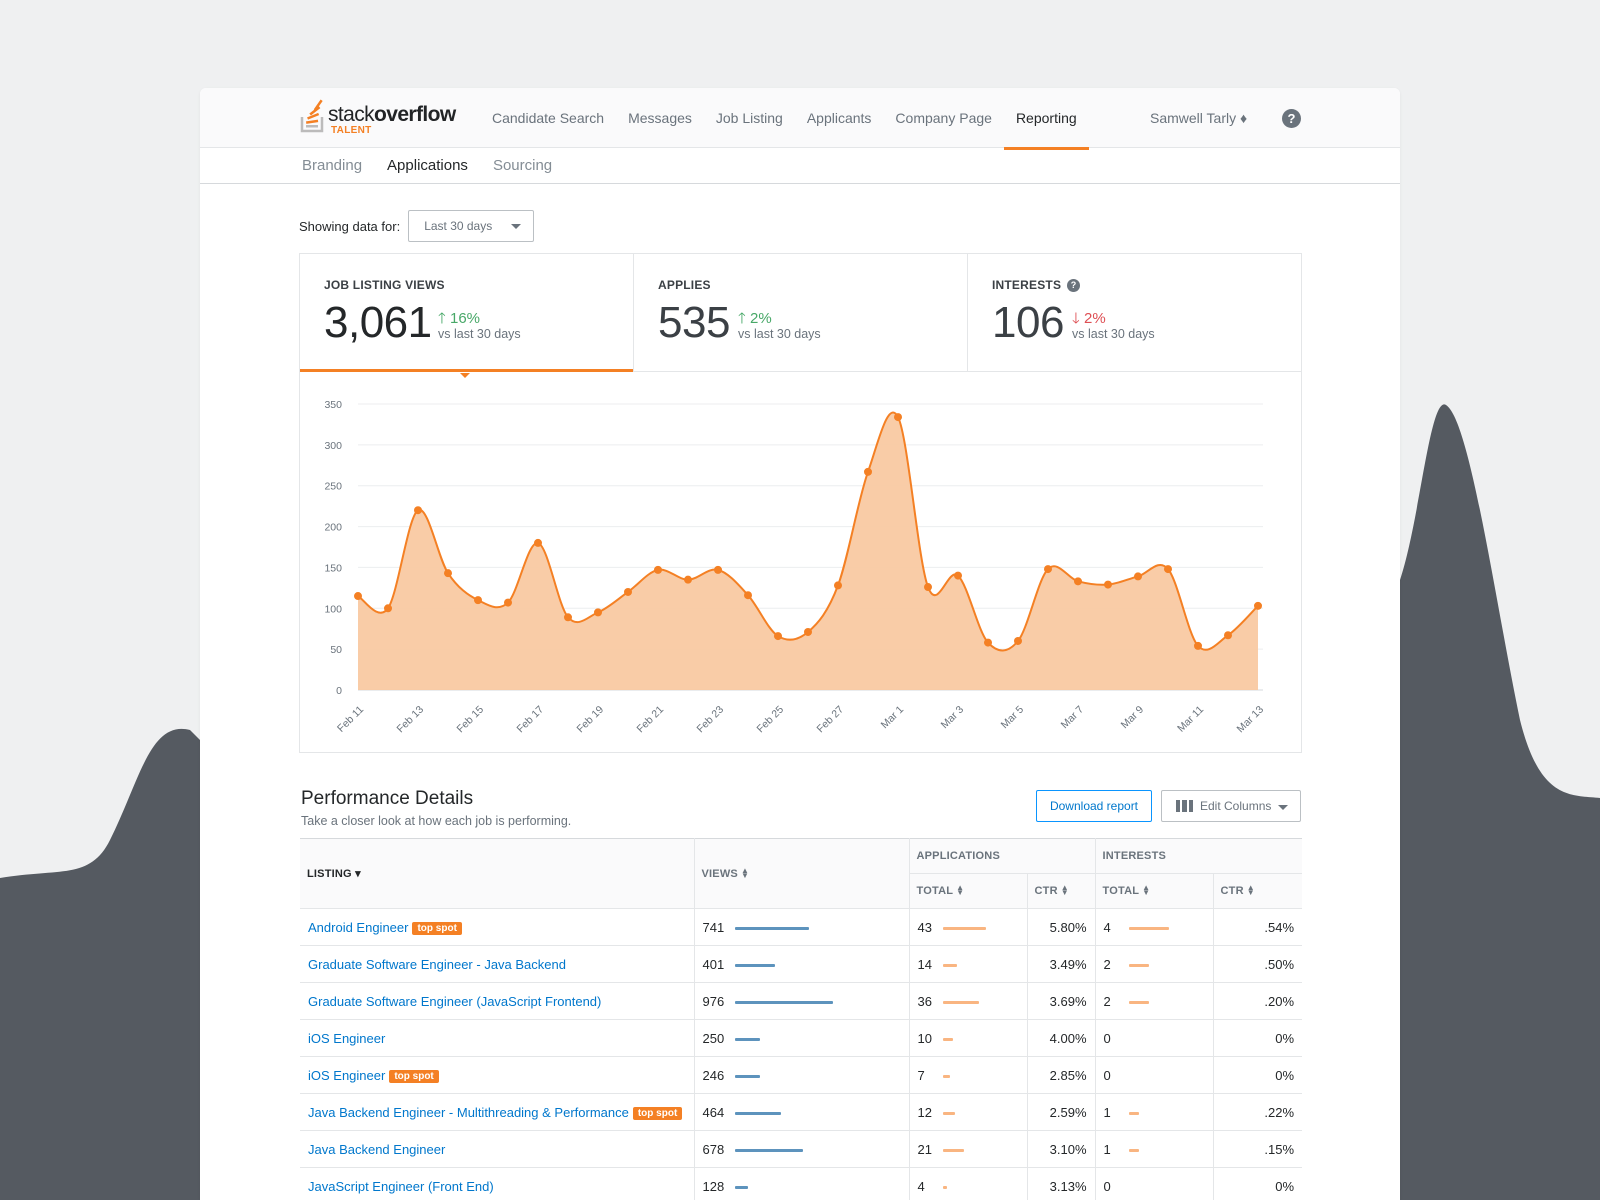  What do you see at coordinates (378, 322) in the screenshot?
I see `stat-value: 3,061` at bounding box center [378, 322].